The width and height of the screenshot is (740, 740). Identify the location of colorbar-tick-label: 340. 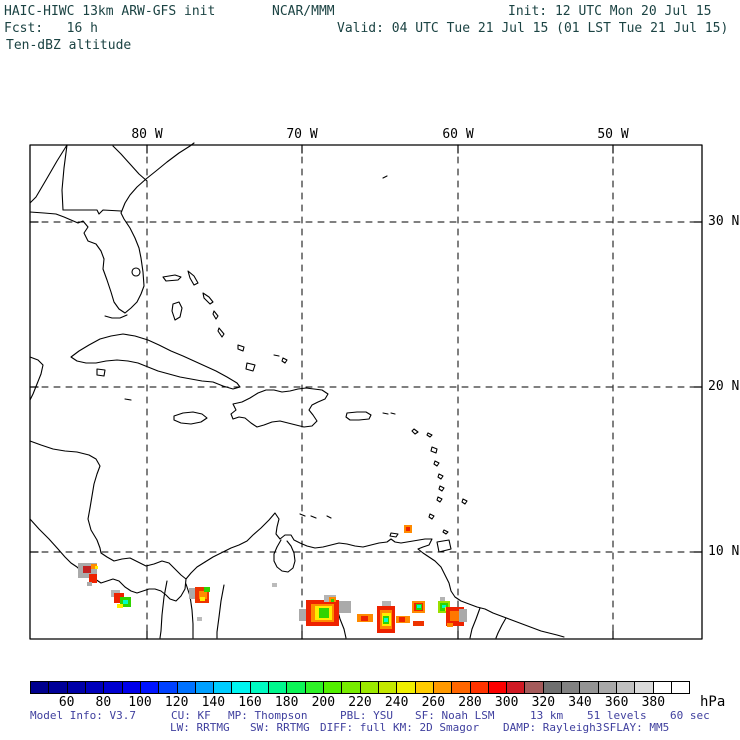
(580, 702).